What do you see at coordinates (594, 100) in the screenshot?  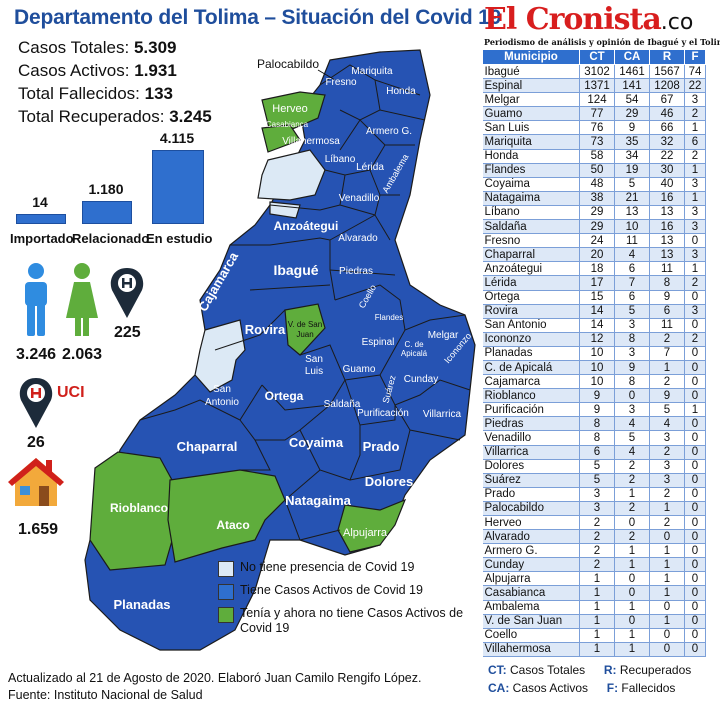 I see `table-row: Melgar 124 54 67 3` at bounding box center [594, 100].